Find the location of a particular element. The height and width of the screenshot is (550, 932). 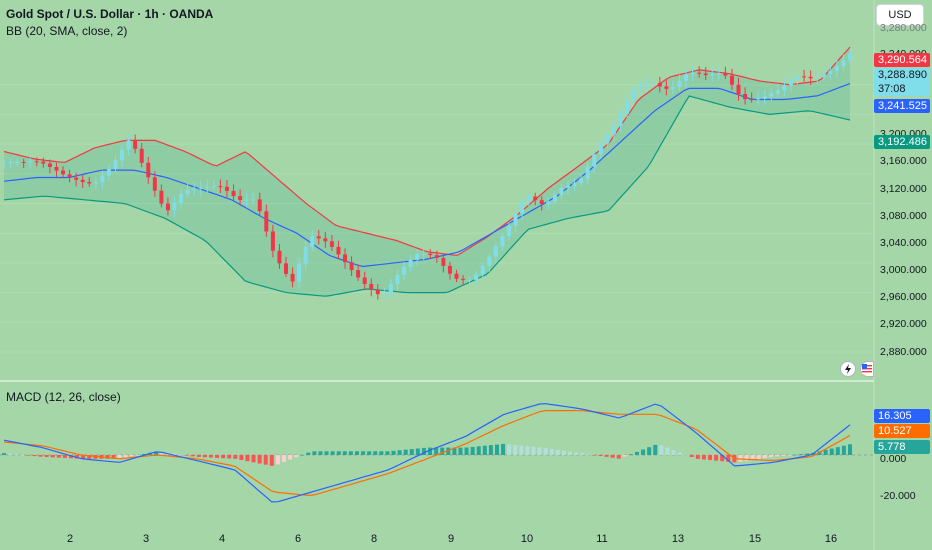

currency-button: USD is located at coordinates (900, 15).